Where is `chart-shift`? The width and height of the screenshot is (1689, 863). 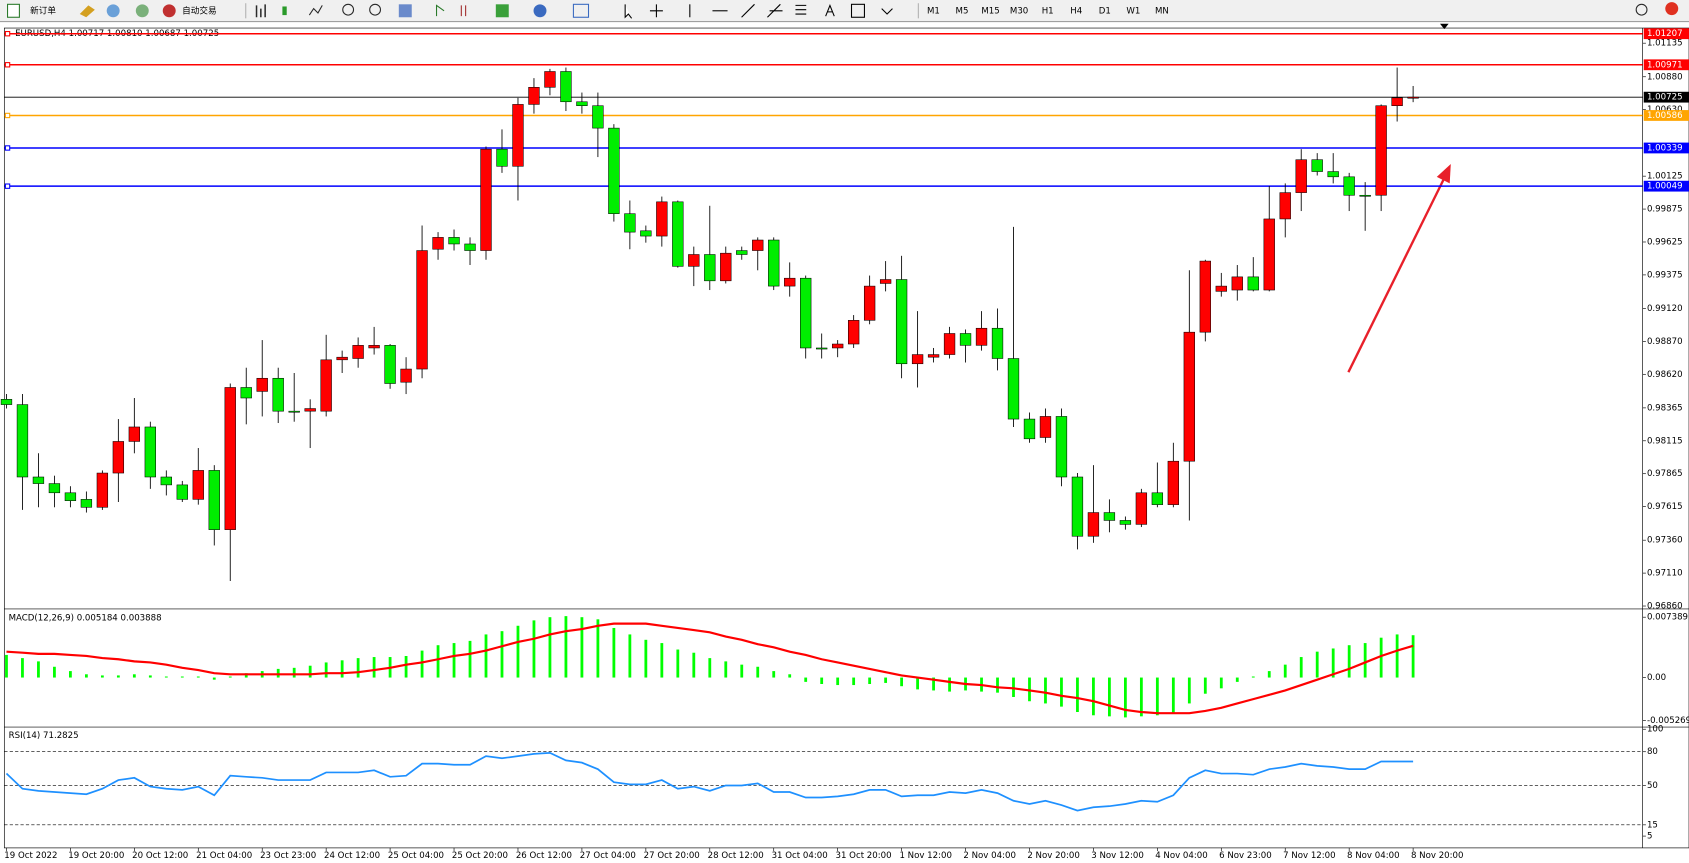
chart-shift is located at coordinates (463, 11).